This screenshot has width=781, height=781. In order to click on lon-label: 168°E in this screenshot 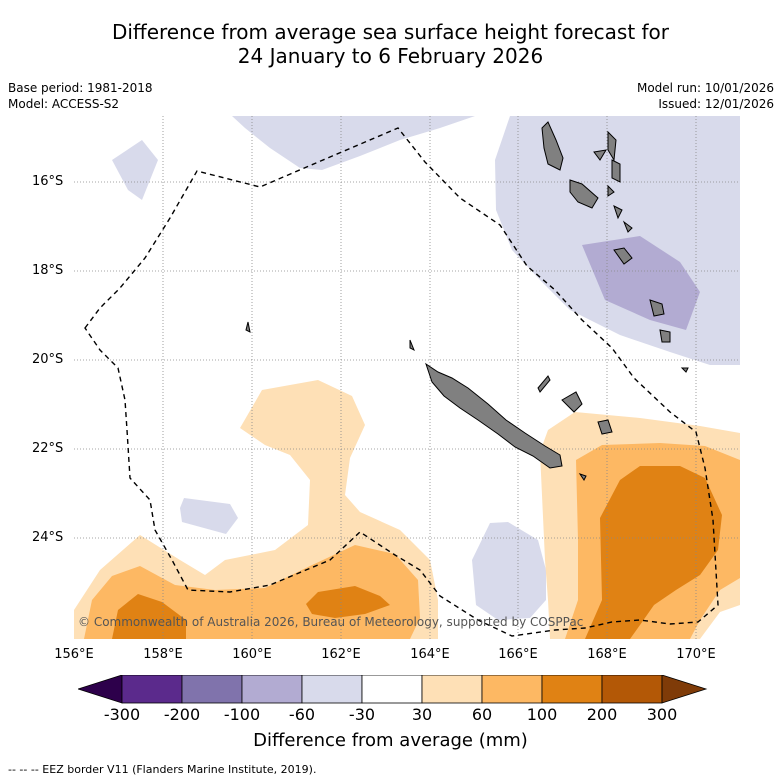, I will do `click(607, 654)`.